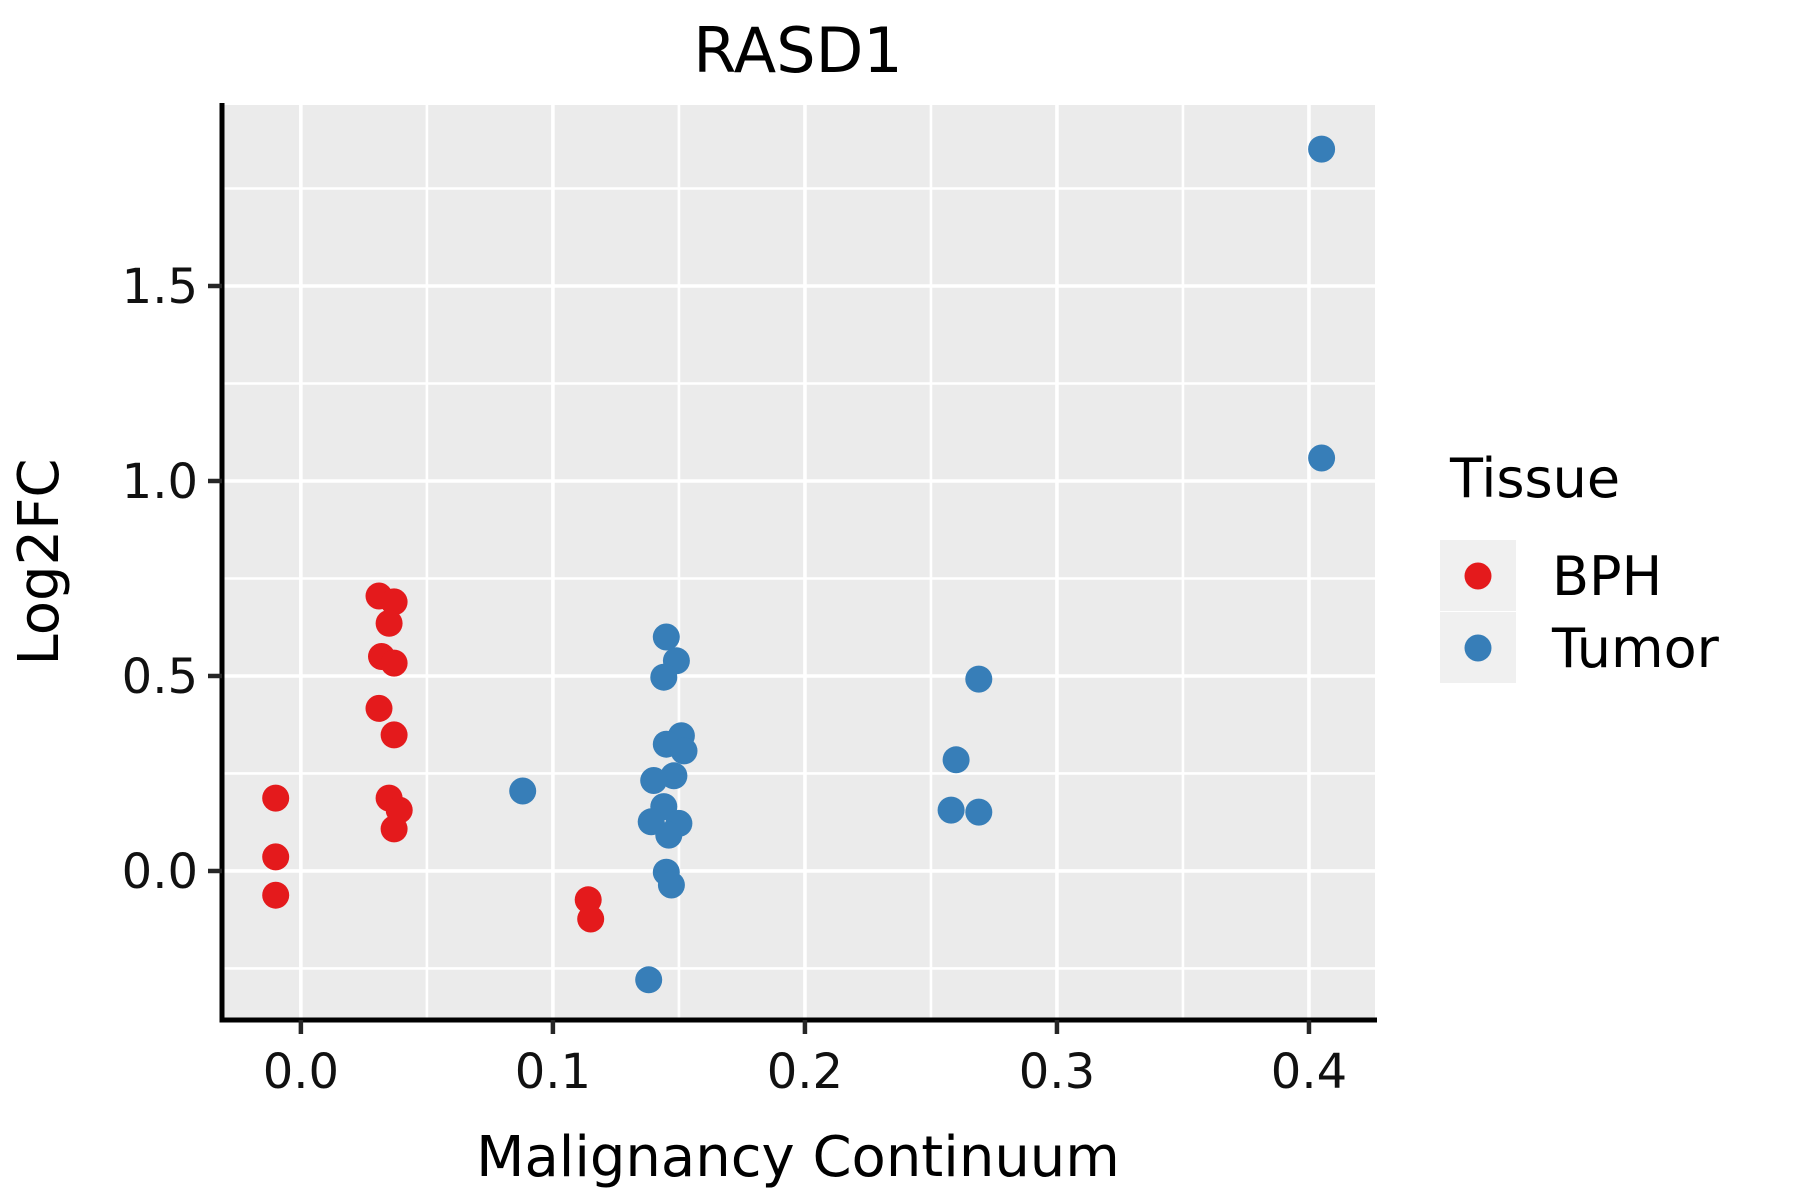 The image size is (1800, 1200). What do you see at coordinates (798, 50) in the screenshot?
I see `chart-title: RASD1` at bounding box center [798, 50].